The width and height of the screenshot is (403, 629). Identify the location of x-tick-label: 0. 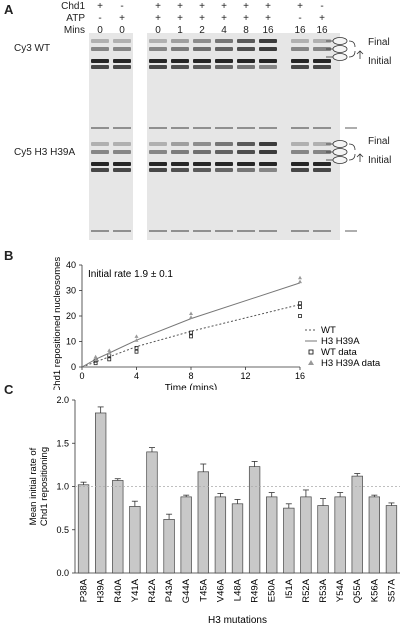
(81, 376).